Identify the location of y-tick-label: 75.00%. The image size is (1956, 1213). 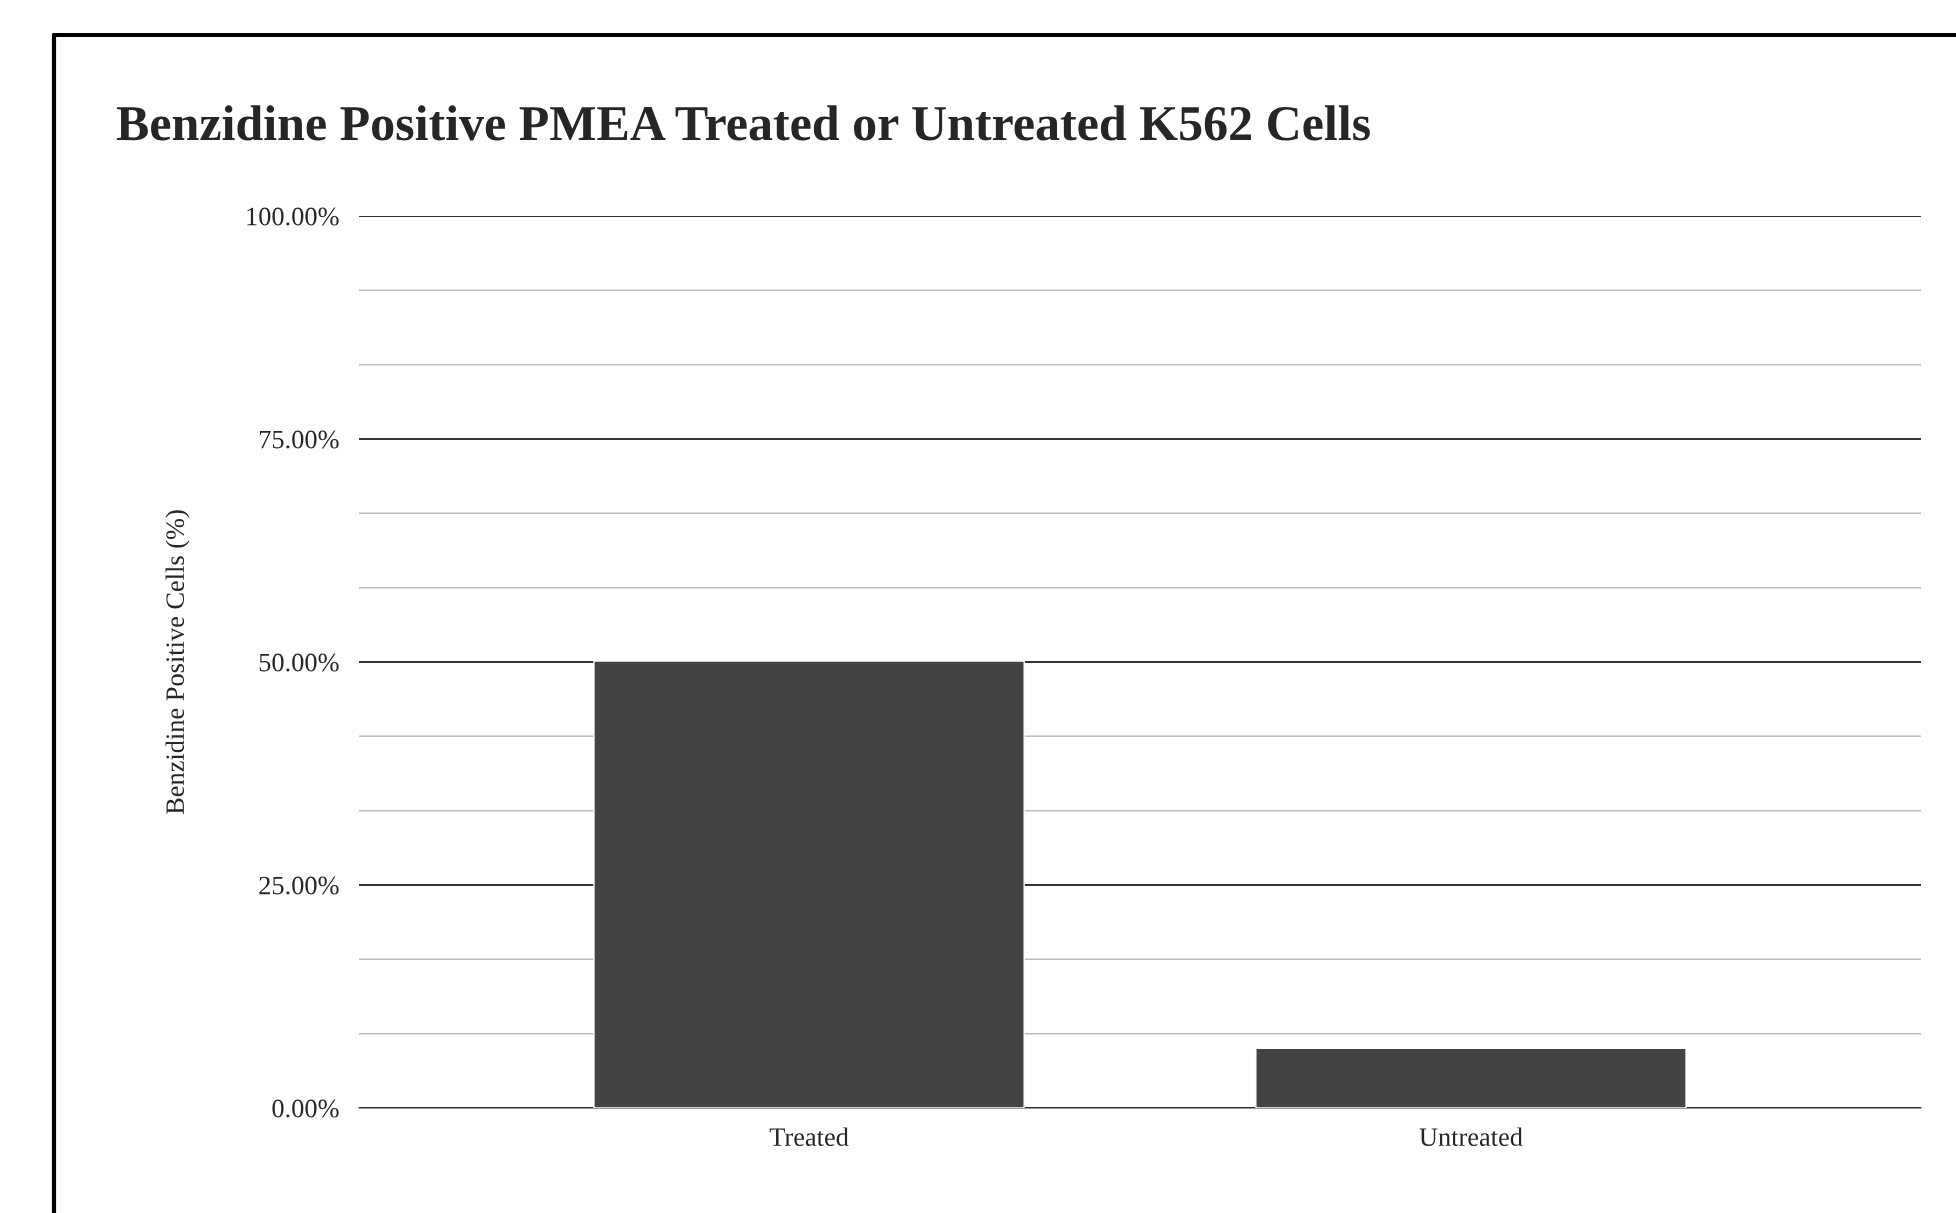
(299, 439).